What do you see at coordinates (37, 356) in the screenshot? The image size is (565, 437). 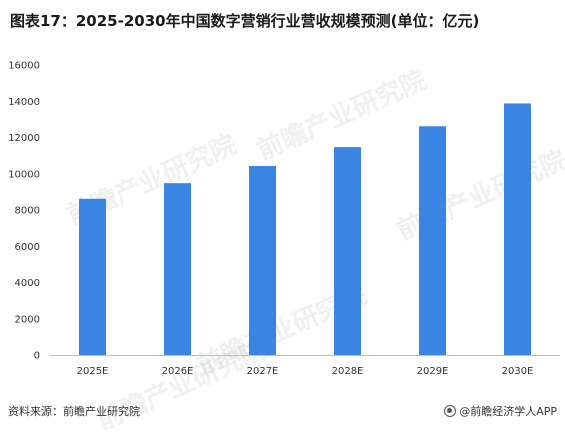 I see `y-tick-label: 0` at bounding box center [37, 356].